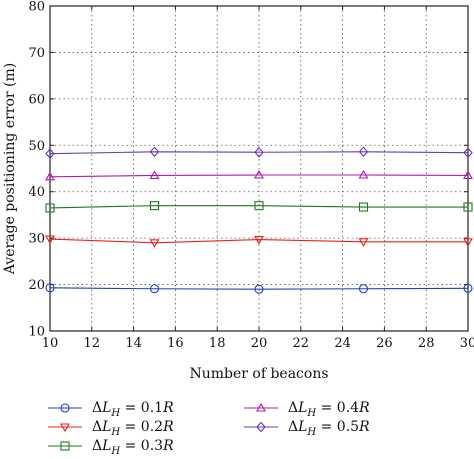  I want to click on y-tick-label: 10, so click(36, 332).